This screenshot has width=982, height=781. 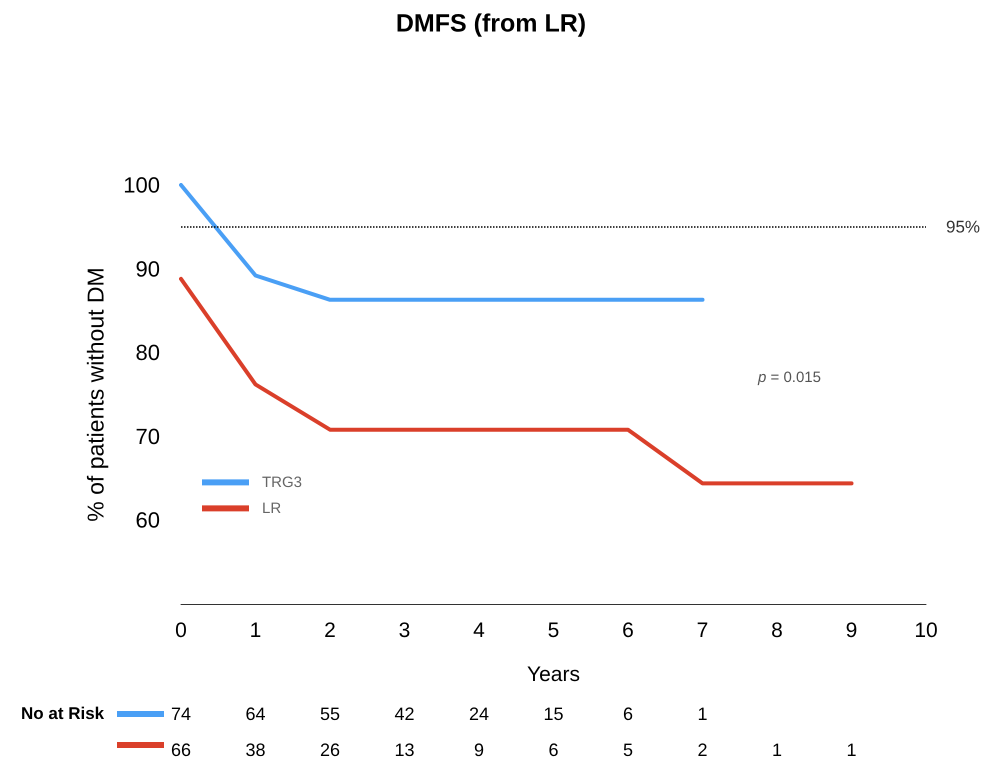 I want to click on ref-line-label: 95%, so click(x=963, y=226).